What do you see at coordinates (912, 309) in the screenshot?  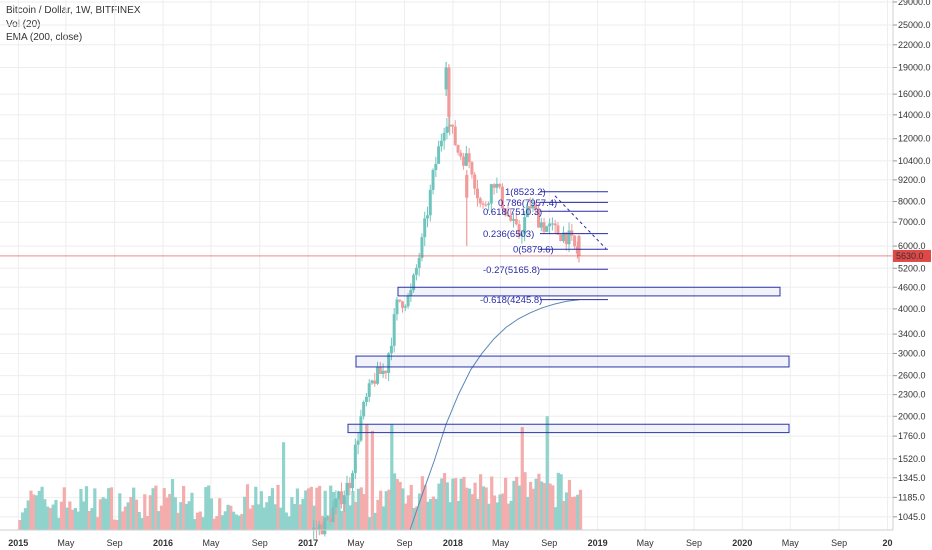 I see `price-tick-label: 4000.0` at bounding box center [912, 309].